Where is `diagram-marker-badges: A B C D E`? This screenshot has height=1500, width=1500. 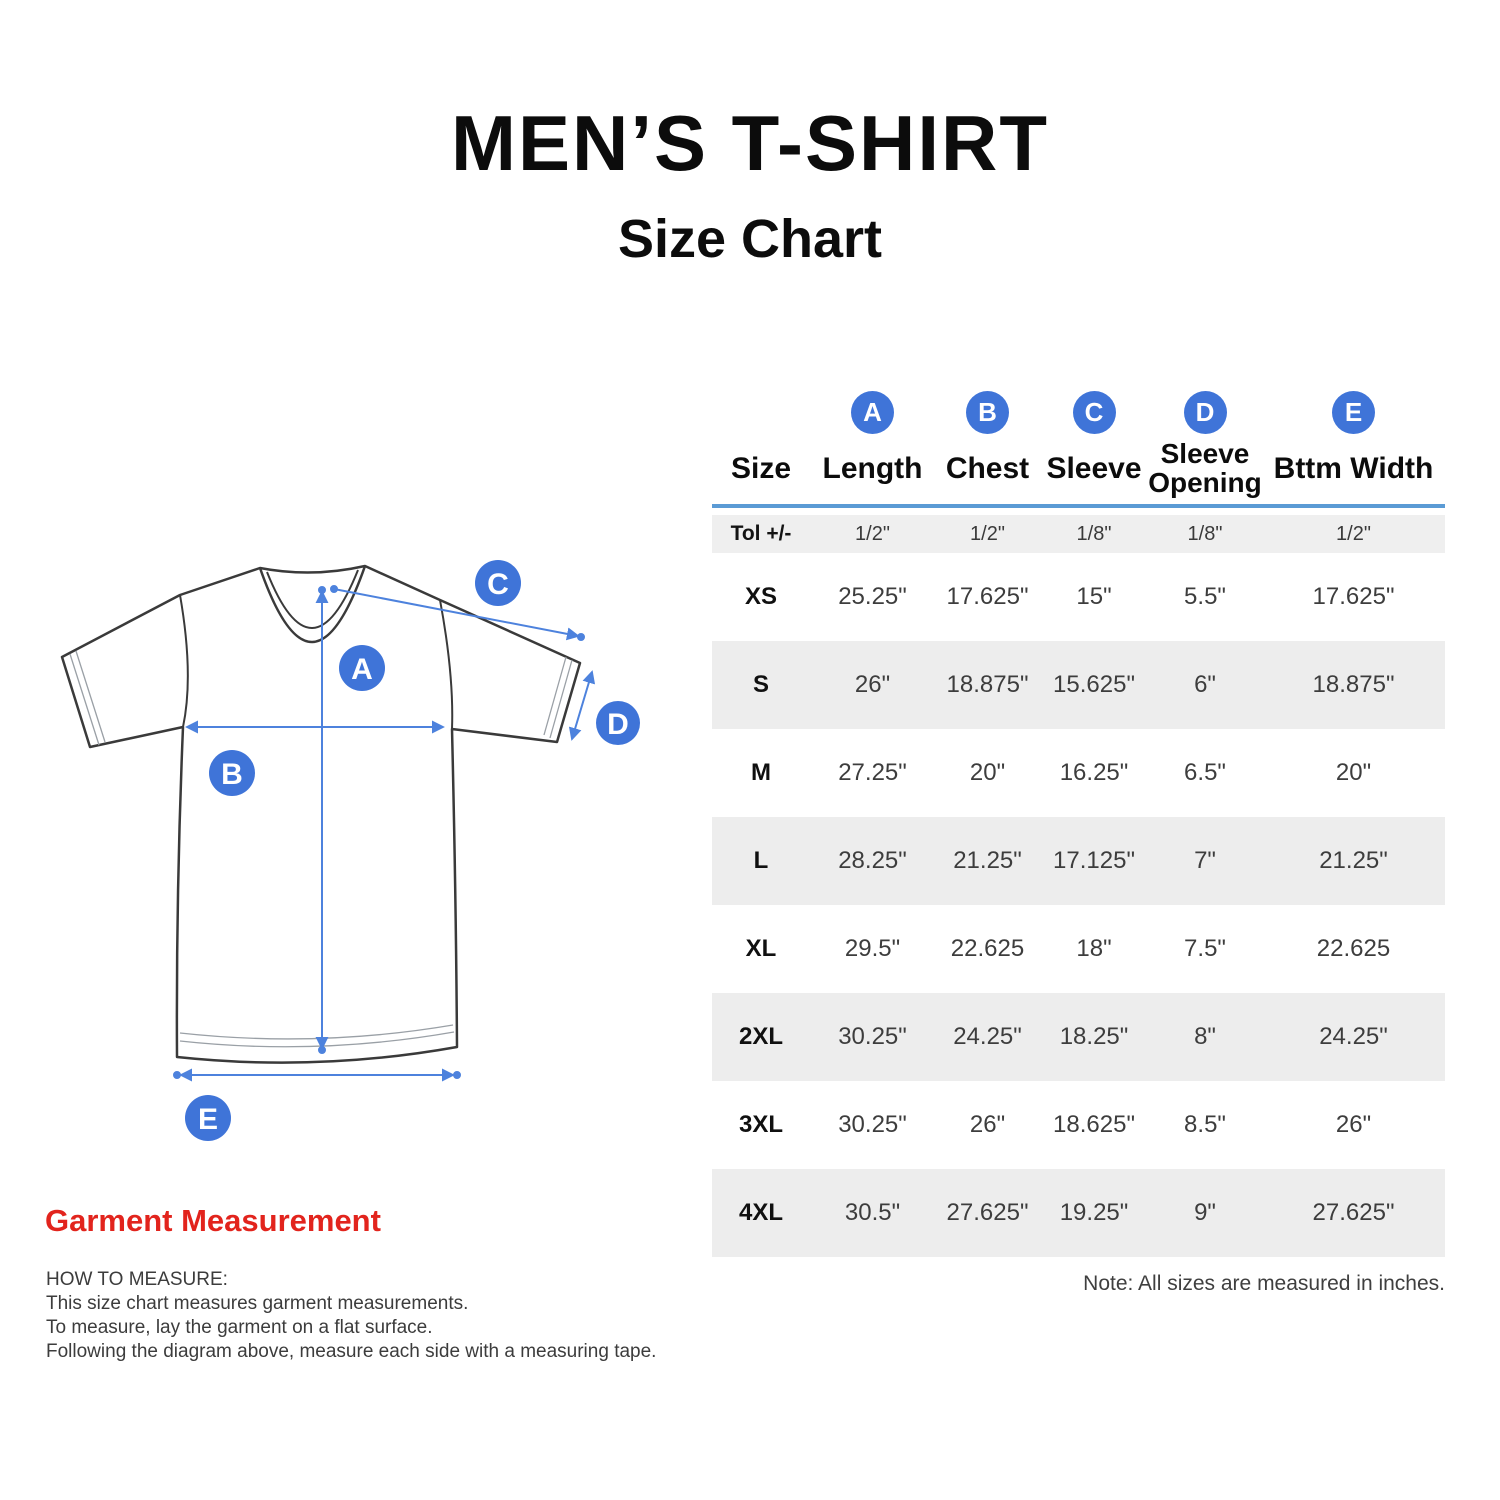
diagram-marker-badges: A B C D E is located at coordinates (412, 850).